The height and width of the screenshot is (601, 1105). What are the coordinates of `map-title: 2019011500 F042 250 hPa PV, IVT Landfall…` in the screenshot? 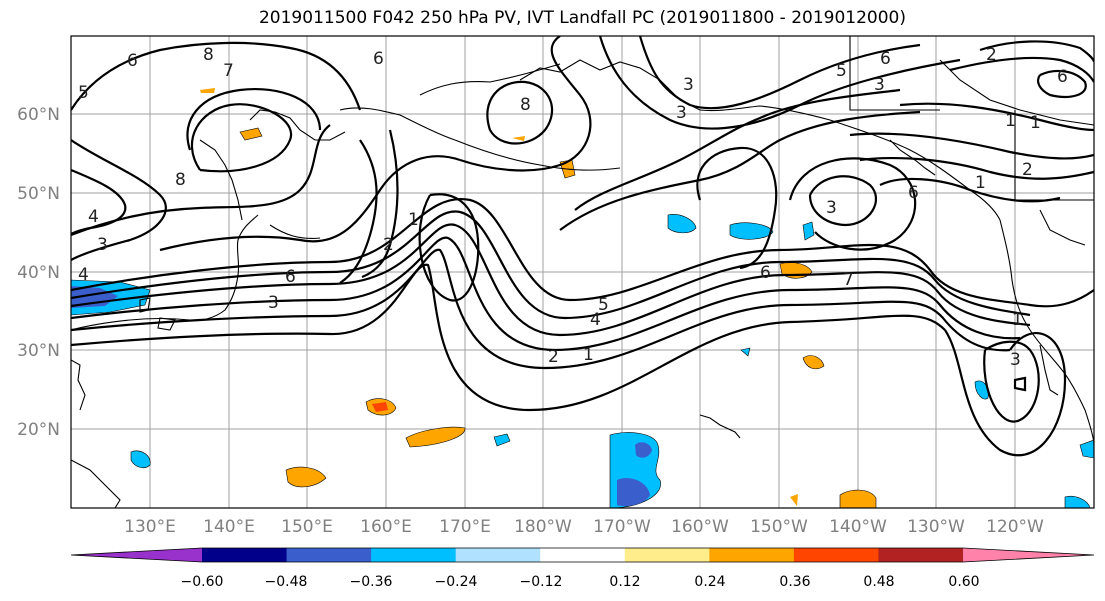 It's located at (582, 18).